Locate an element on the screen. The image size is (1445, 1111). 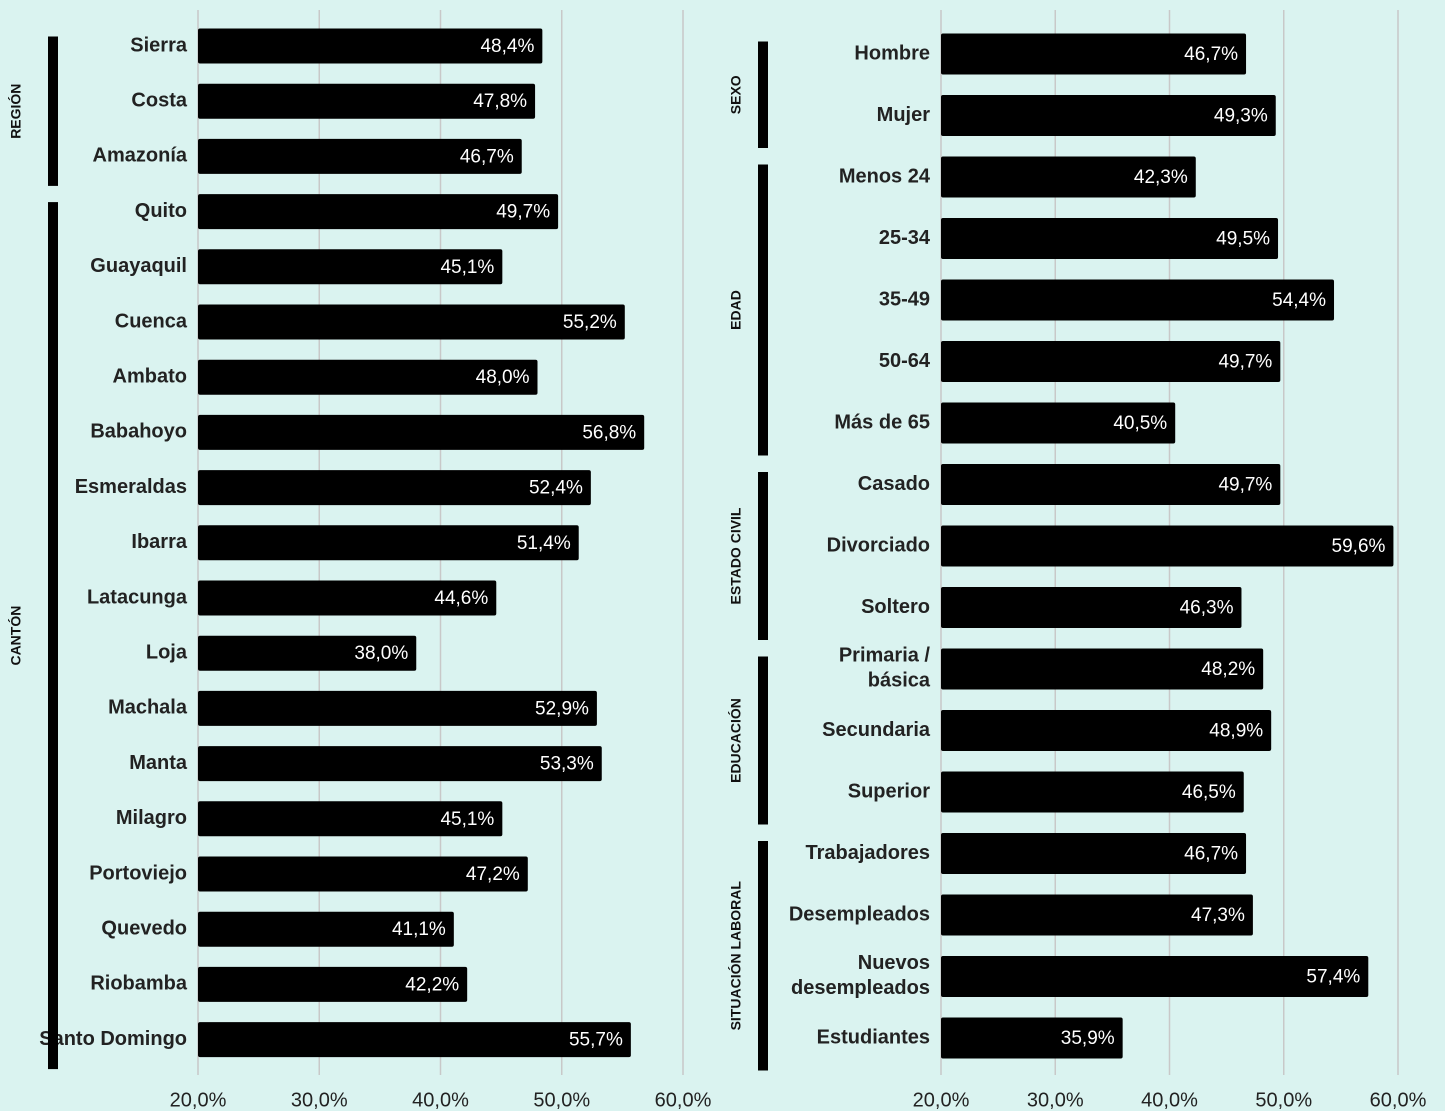
category-label: 25-34 is located at coordinates (905, 238).